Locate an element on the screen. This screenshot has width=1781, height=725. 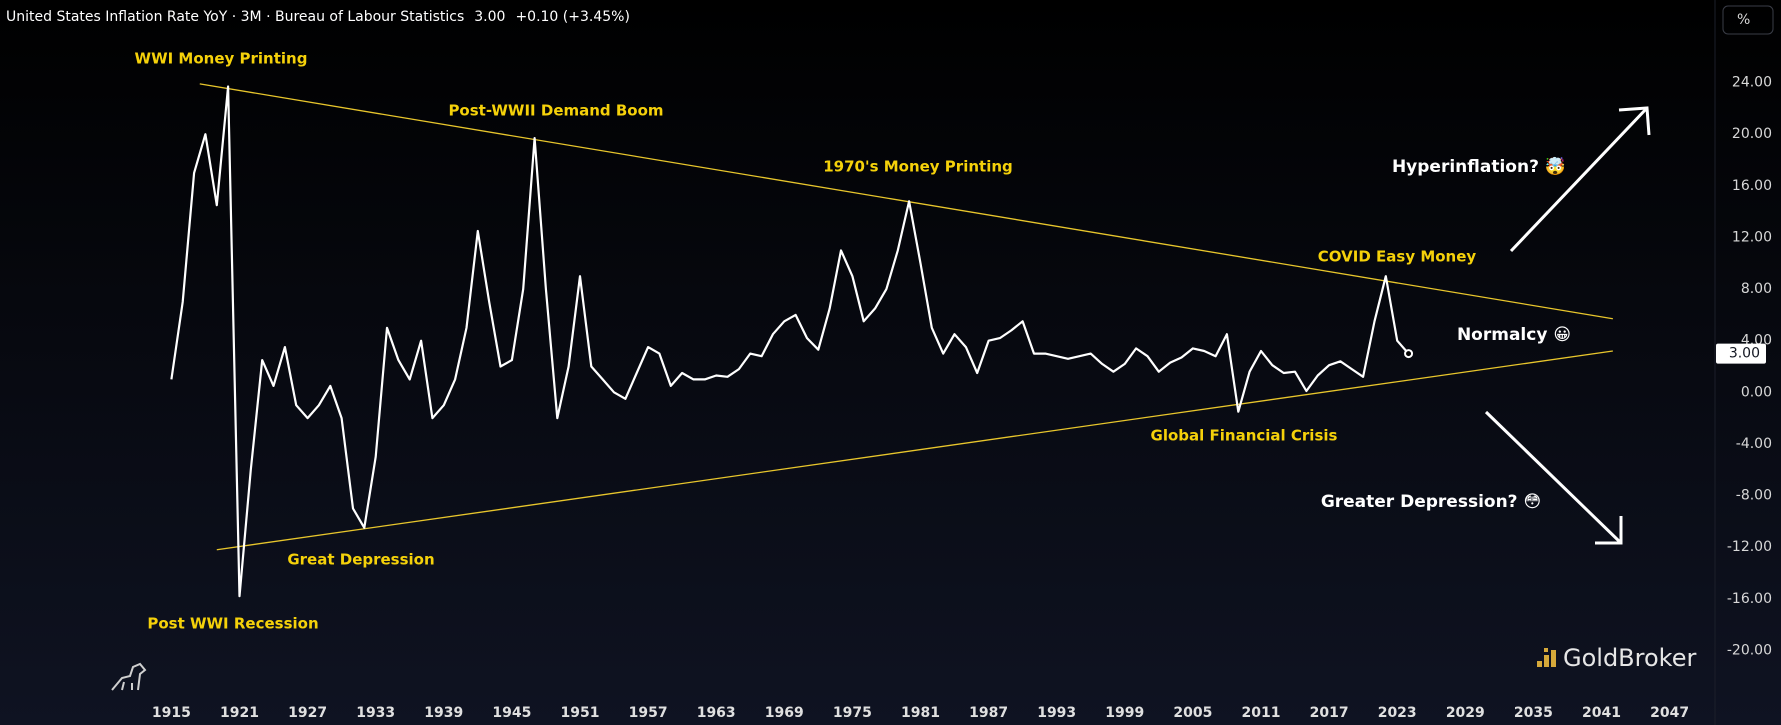
price-label-box is located at coordinates (1741, 353).